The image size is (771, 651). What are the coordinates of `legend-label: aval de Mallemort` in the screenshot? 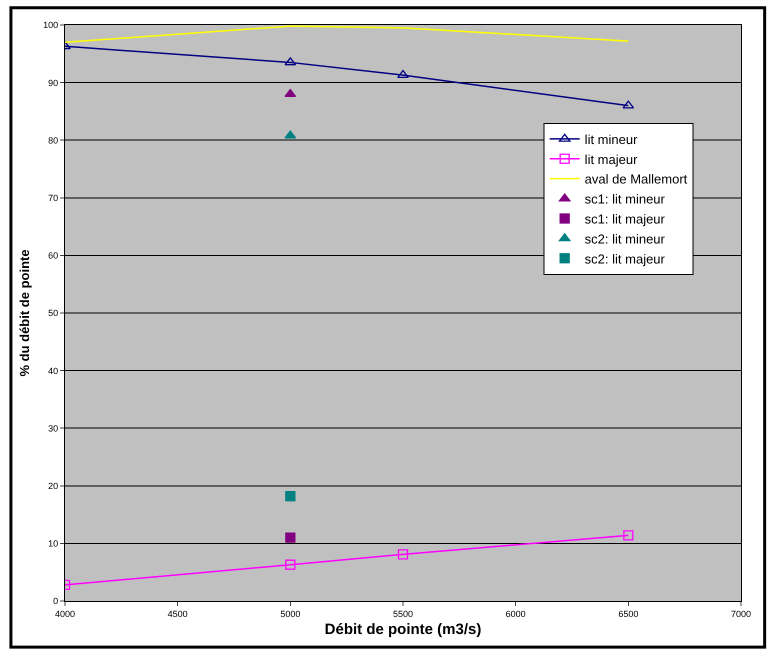 It's located at (636, 179).